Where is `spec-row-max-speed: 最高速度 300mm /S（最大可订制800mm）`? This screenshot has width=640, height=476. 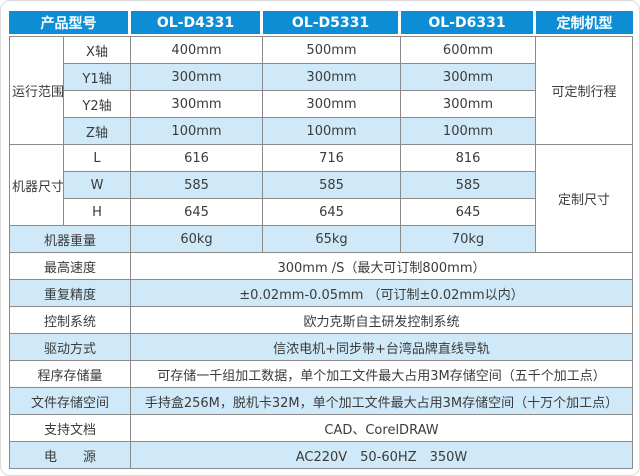 spec-row-max-speed: 最高速度 300mm /S（最大可订制800mm） is located at coordinates (321, 266).